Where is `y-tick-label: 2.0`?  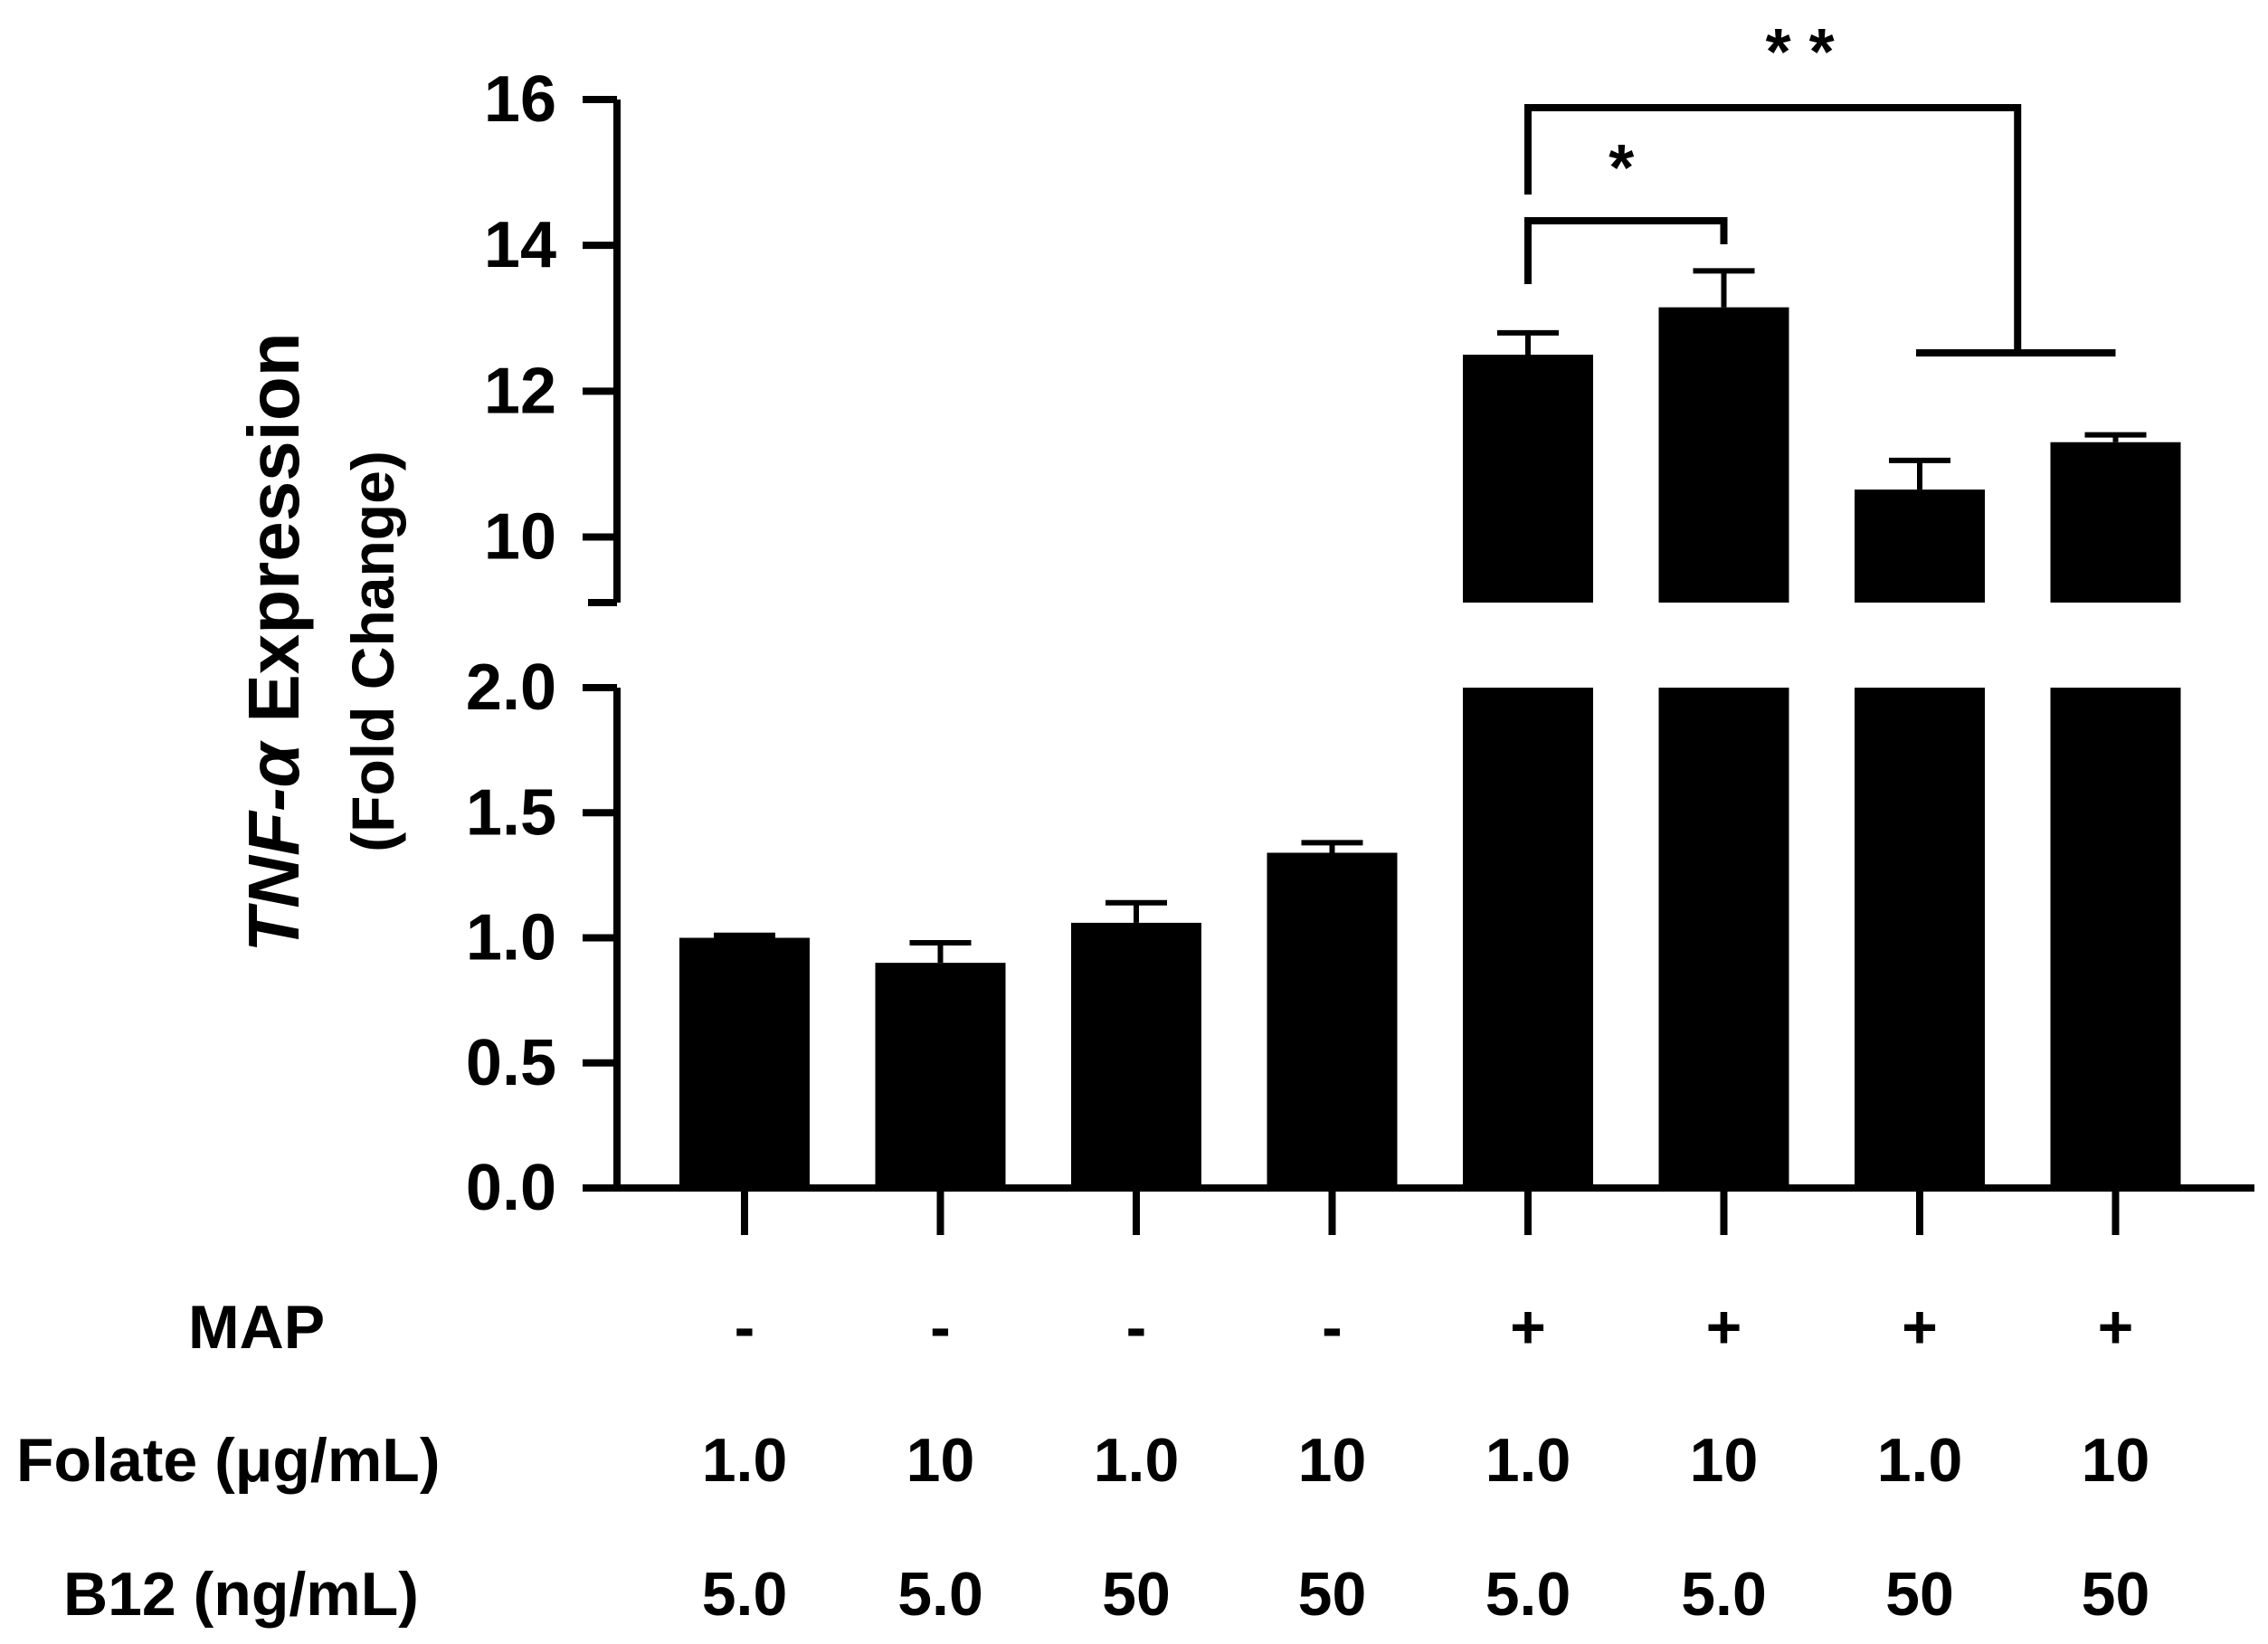
y-tick-label: 2.0 is located at coordinates (511, 687).